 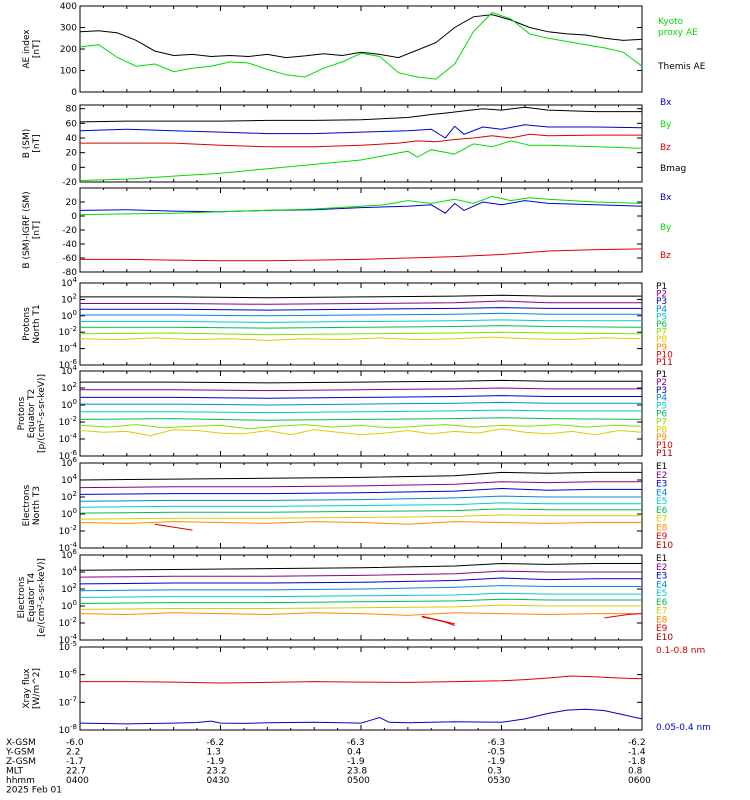 What do you see at coordinates (499, 781) in the screenshot?
I see `time-axis-value: 0530` at bounding box center [499, 781].